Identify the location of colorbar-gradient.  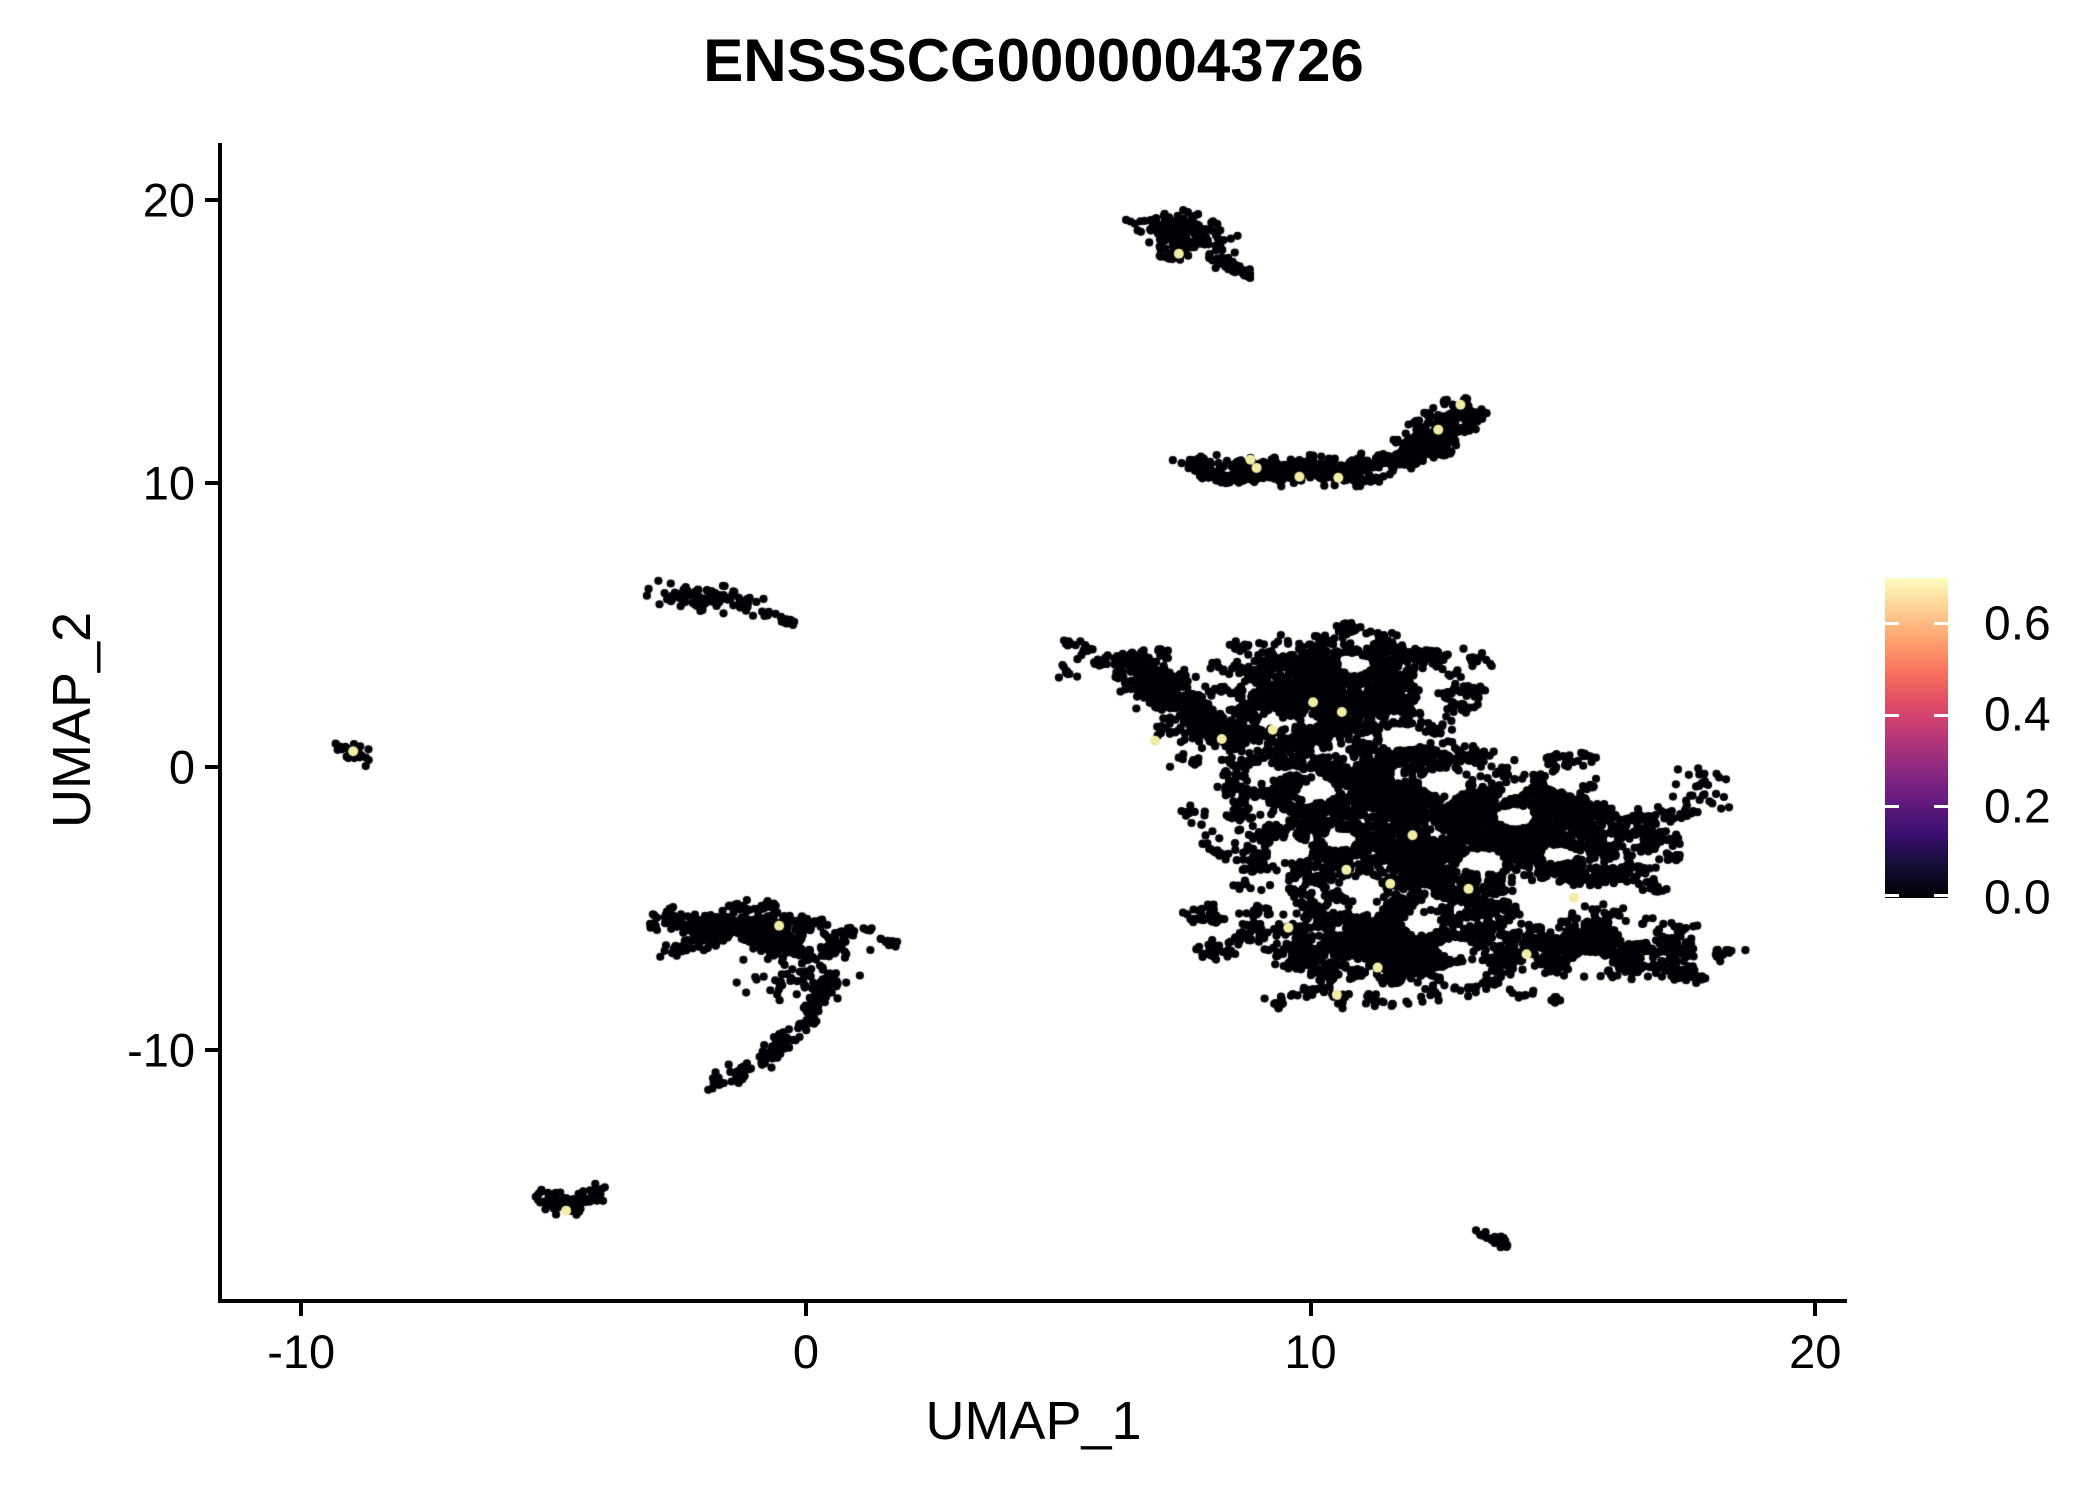
(1916, 738).